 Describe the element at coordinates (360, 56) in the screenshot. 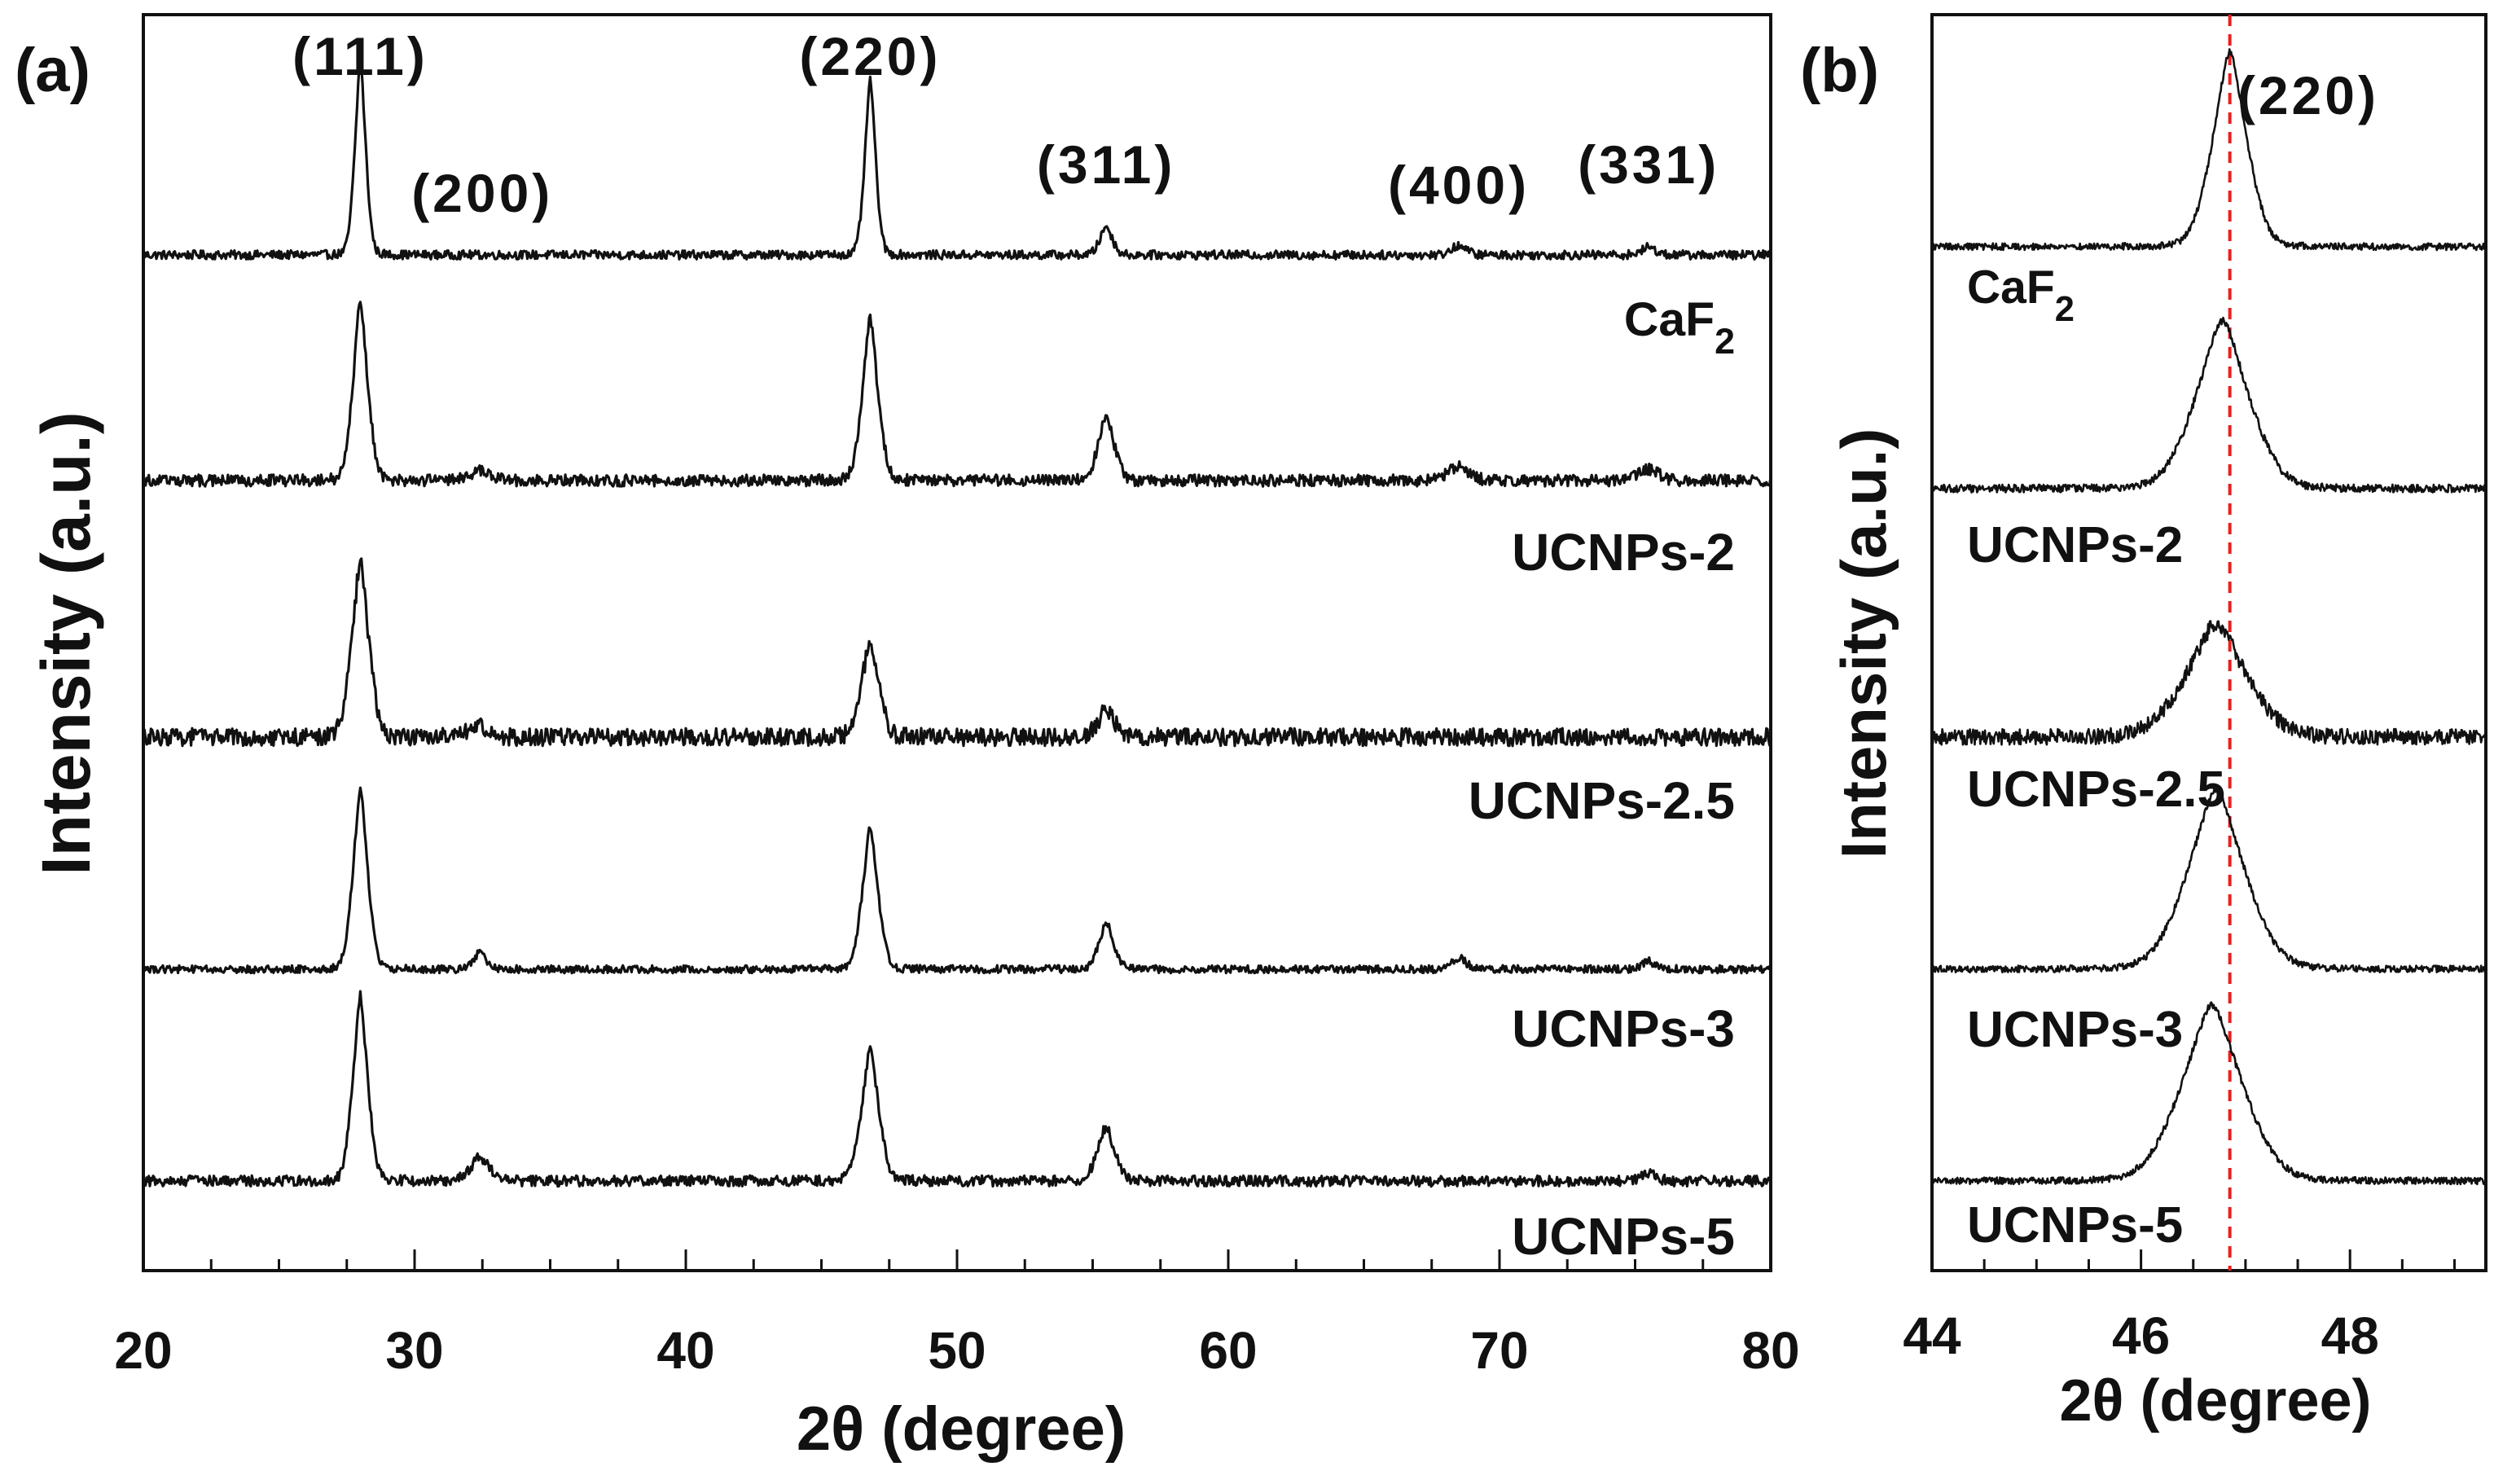

I see `peak-label: (111)` at that location.